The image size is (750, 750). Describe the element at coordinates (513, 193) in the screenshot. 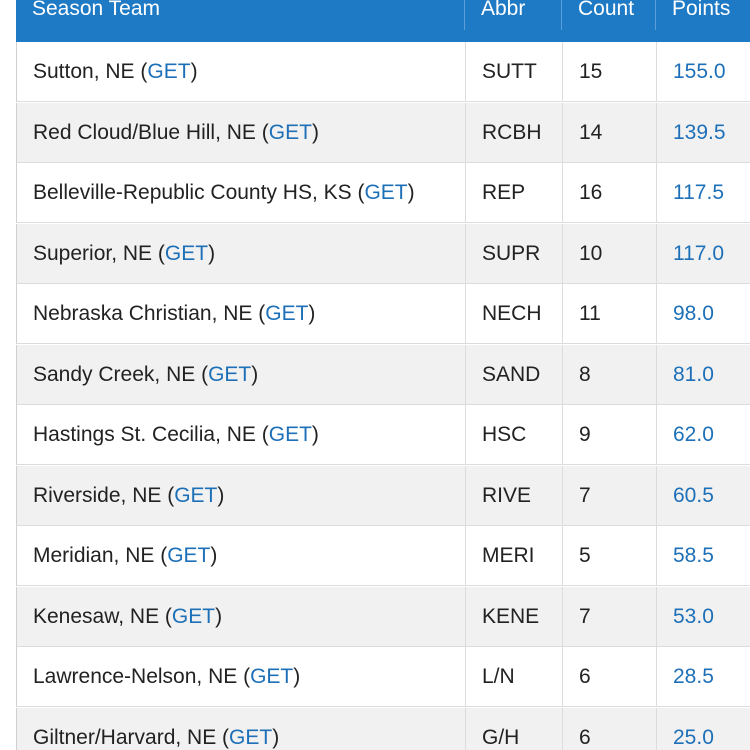

I see `abbr-cell: REP` at that location.